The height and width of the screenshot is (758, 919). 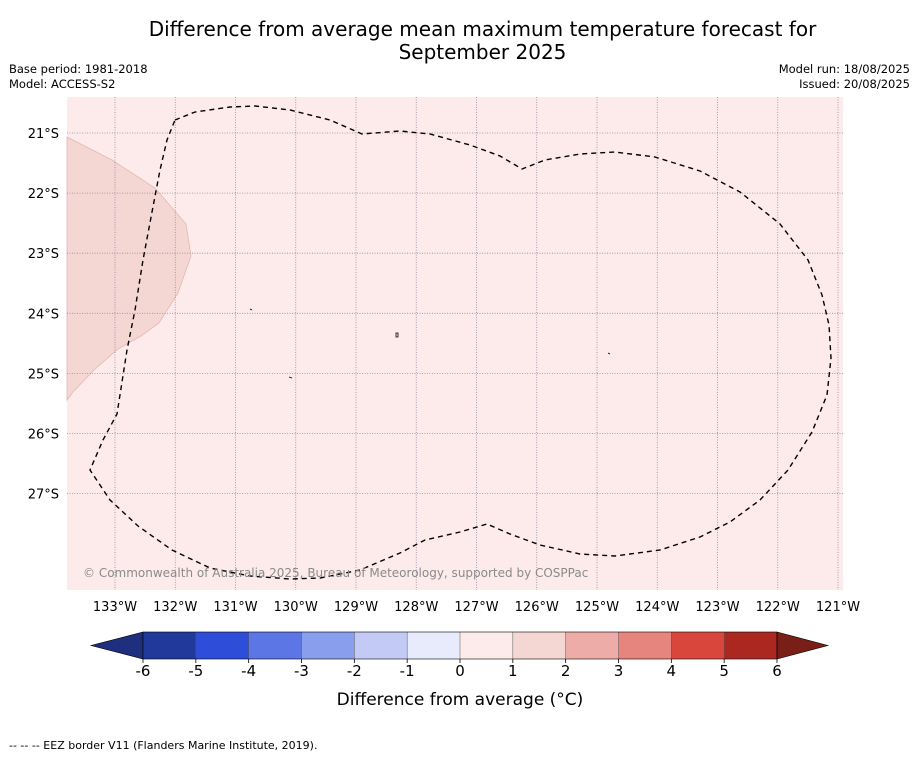 I want to click on latitude-label: 23°S, so click(x=43, y=254).